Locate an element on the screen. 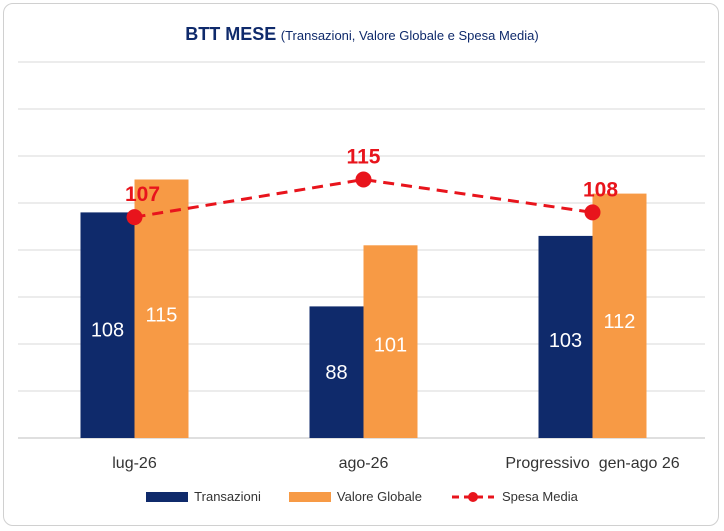 The height and width of the screenshot is (531, 724). bar-value-label: 108 is located at coordinates (107, 330).